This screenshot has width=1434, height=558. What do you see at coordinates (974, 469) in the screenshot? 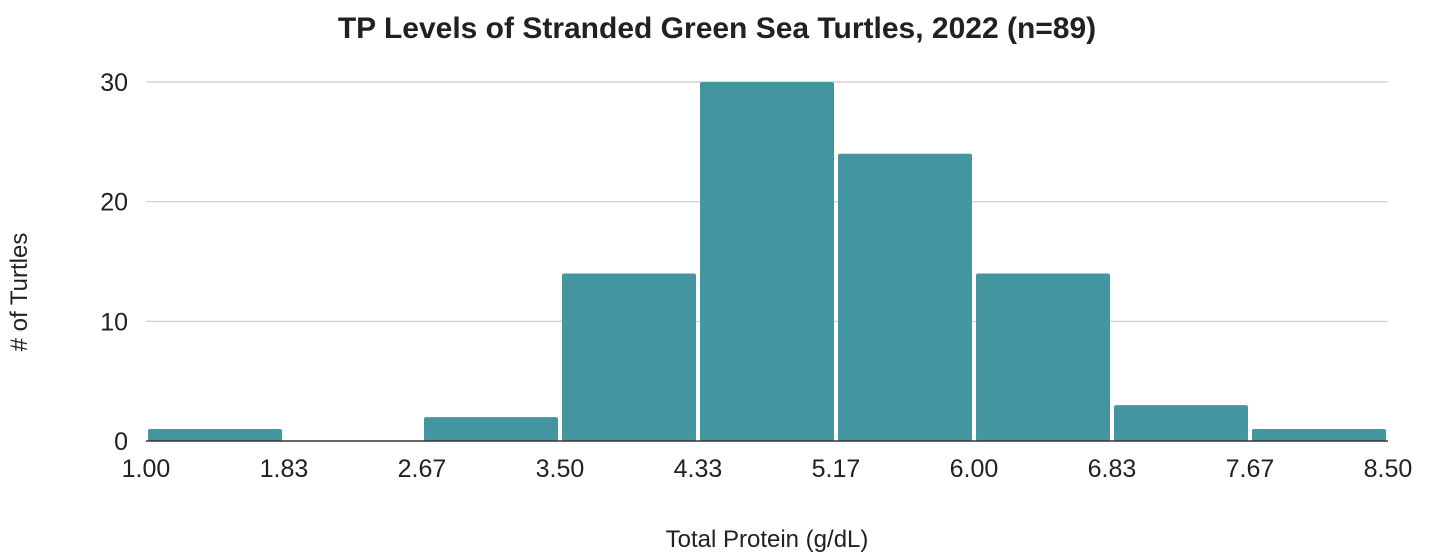
I see `x-tick-label: 6.00` at bounding box center [974, 469].